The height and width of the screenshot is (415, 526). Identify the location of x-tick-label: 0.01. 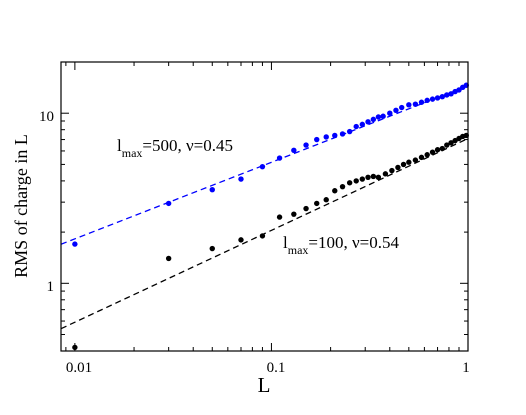
(79, 368).